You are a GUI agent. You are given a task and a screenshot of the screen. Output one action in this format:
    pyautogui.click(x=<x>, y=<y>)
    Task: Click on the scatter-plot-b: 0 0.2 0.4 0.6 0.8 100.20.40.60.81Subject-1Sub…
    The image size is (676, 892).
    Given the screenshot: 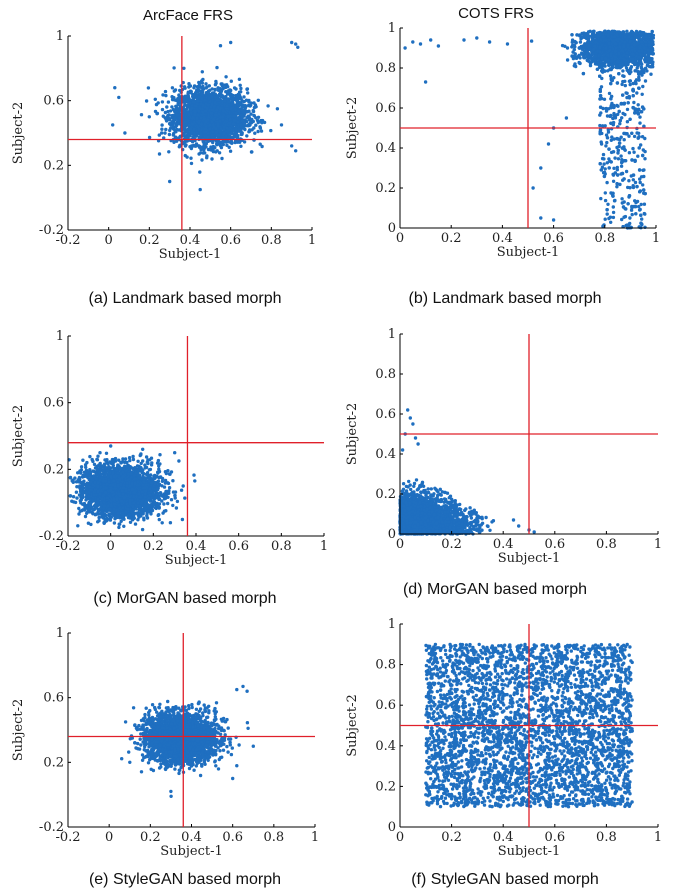 What is the action you would take?
    pyautogui.click(x=502, y=140)
    